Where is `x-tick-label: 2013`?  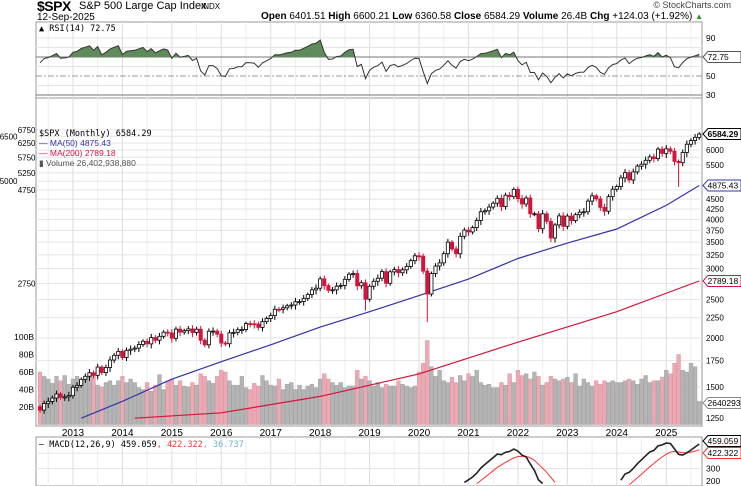
x-tick-label: 2013 is located at coordinates (73, 433).